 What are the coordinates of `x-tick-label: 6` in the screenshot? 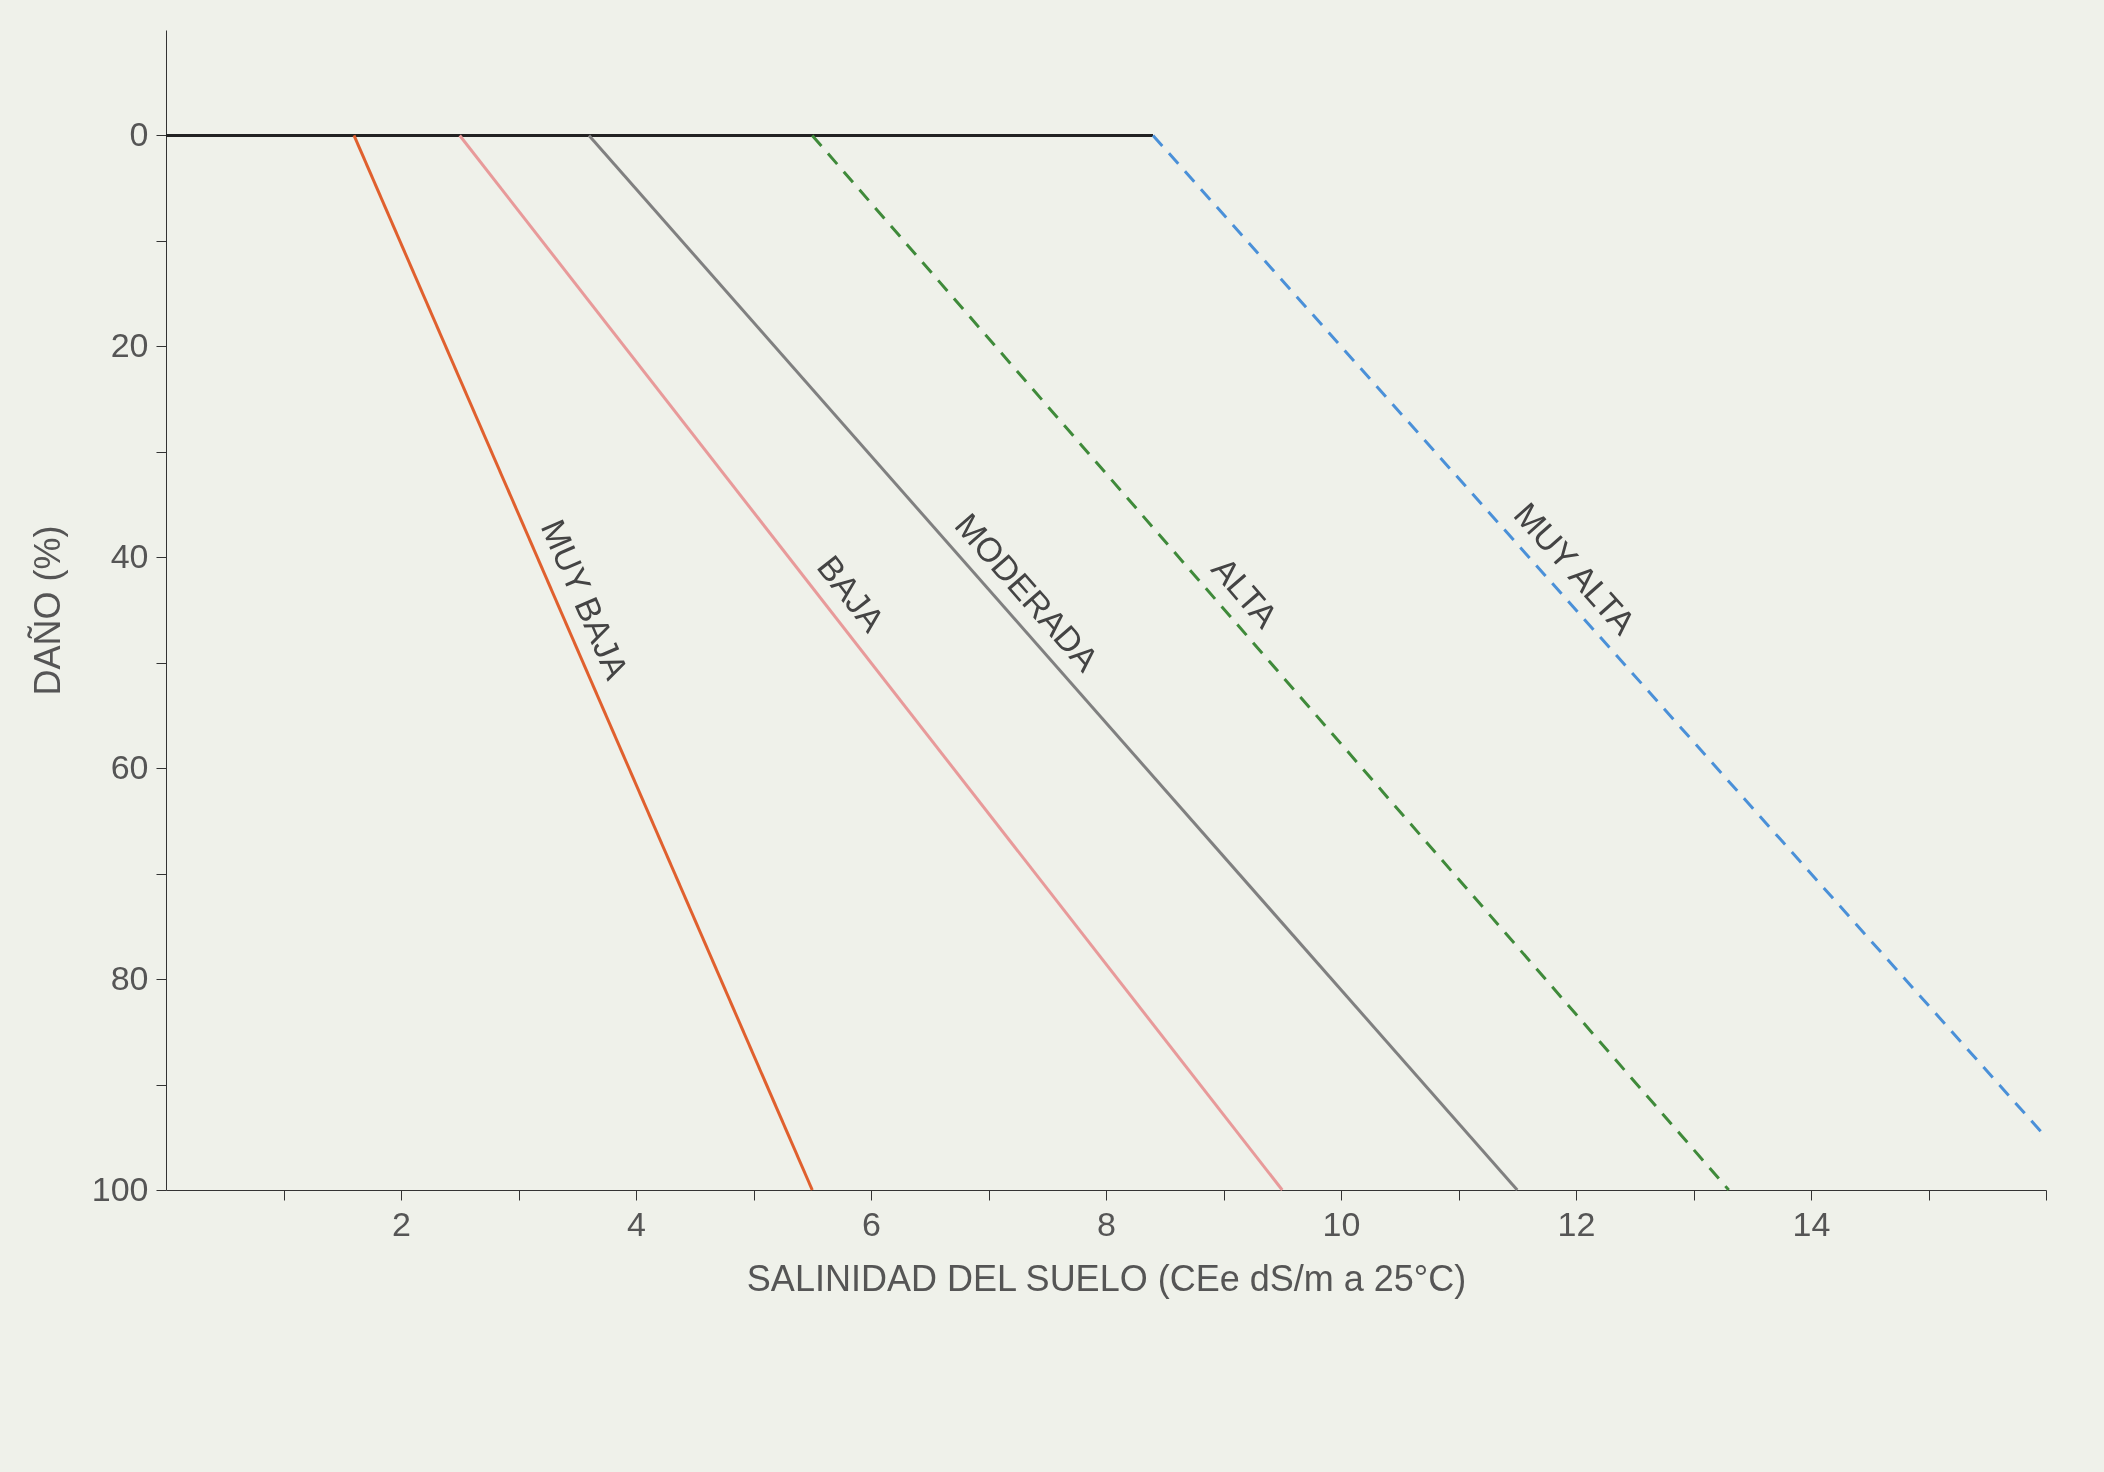 It's located at (871, 1223).